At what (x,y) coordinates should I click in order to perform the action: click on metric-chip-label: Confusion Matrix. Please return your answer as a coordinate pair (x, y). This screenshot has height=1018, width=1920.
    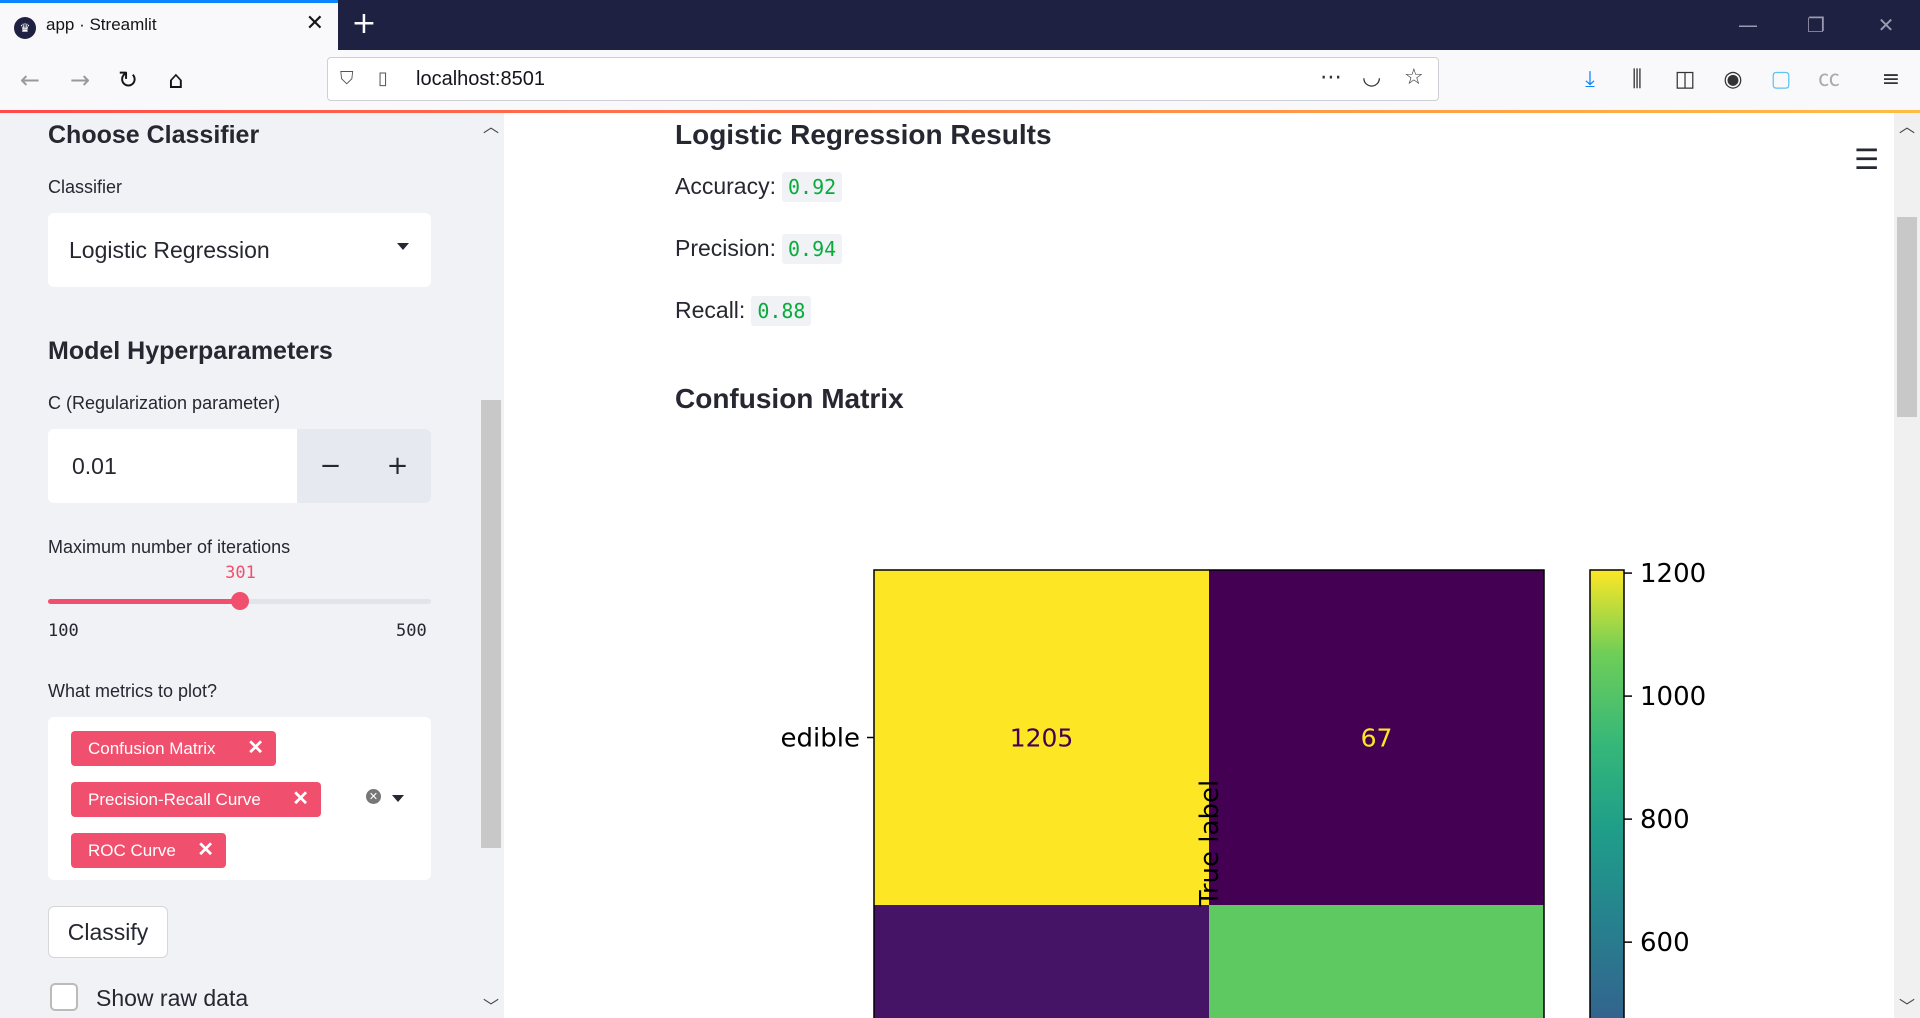
    Looking at the image, I should click on (152, 748).